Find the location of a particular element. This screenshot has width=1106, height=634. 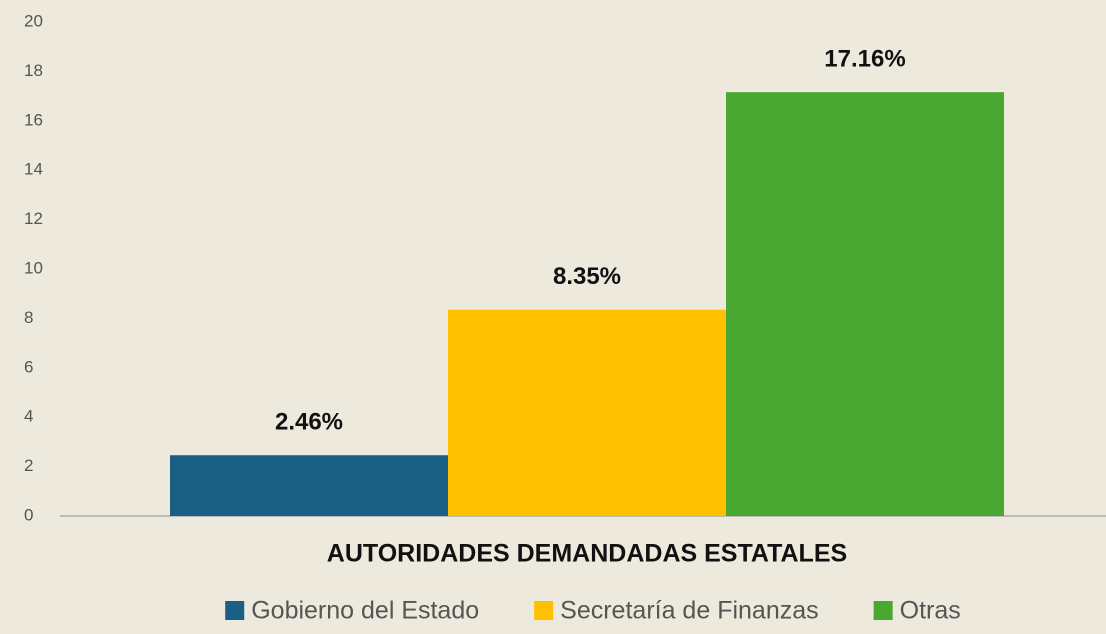

y-tick-label: 2 is located at coordinates (28, 465).